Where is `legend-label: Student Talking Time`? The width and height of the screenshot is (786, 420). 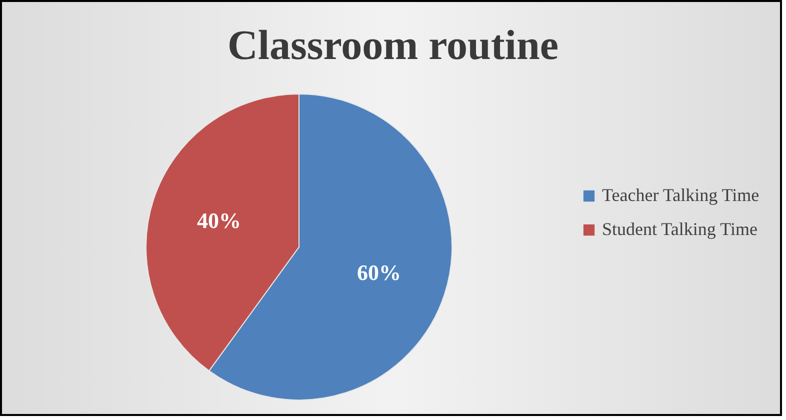
legend-label: Student Talking Time is located at coordinates (680, 229).